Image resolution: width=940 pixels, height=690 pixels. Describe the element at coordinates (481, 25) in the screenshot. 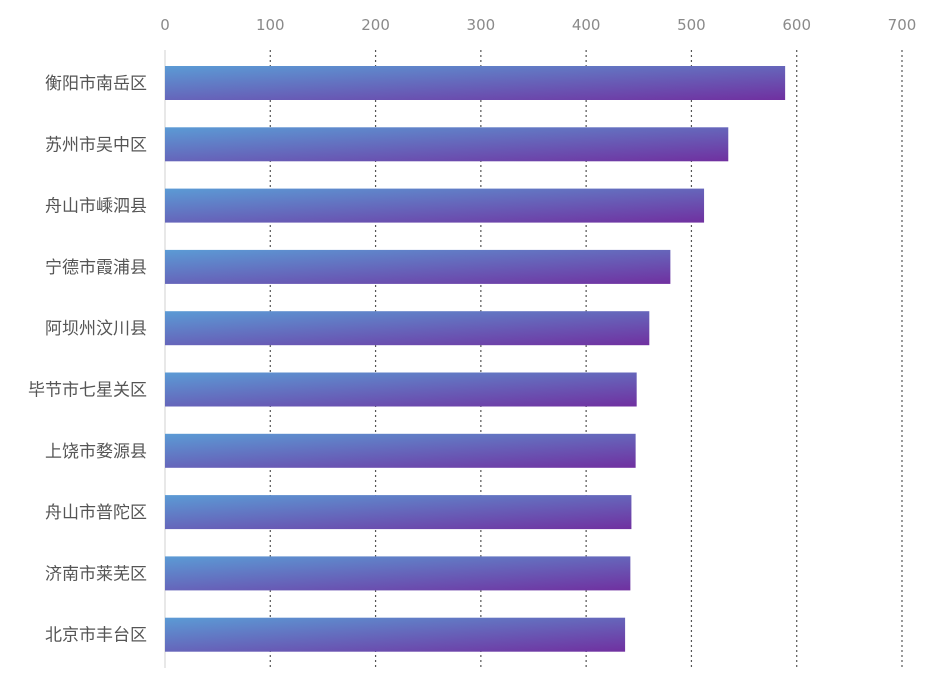

I see `x-tick-label: 300` at that location.